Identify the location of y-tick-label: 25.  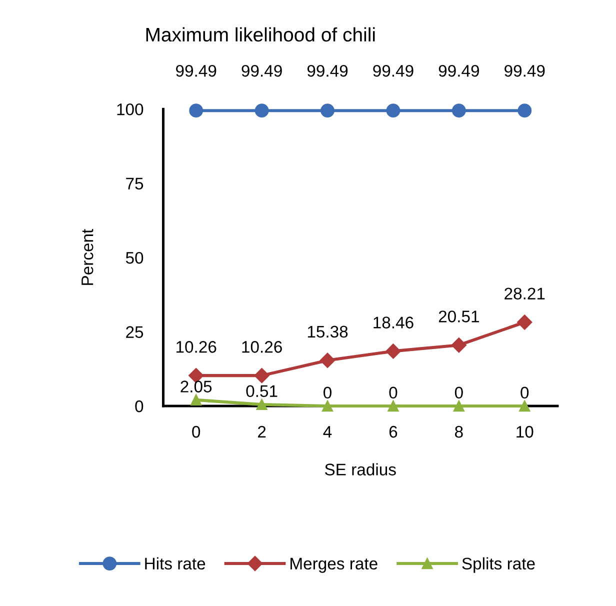
(135, 332).